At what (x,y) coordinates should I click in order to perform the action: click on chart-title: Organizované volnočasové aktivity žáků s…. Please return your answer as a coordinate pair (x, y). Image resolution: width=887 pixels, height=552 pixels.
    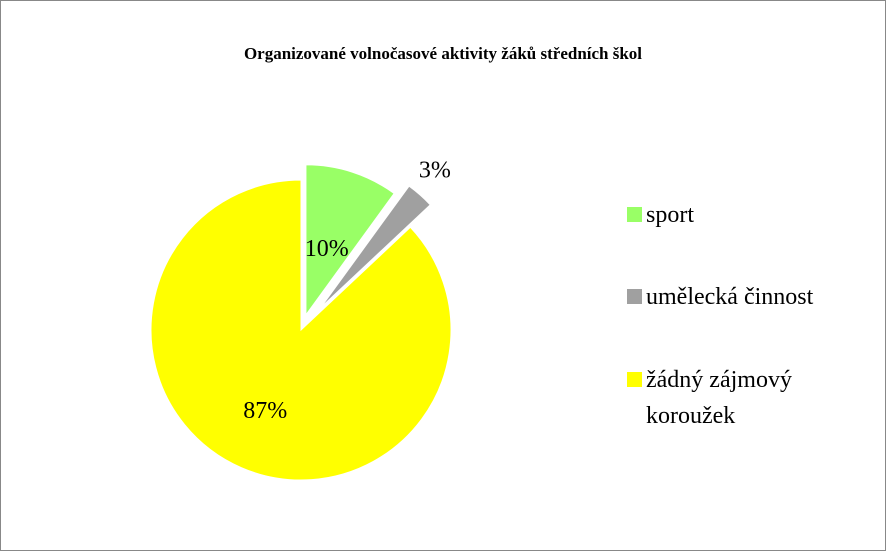
    Looking at the image, I should click on (443, 53).